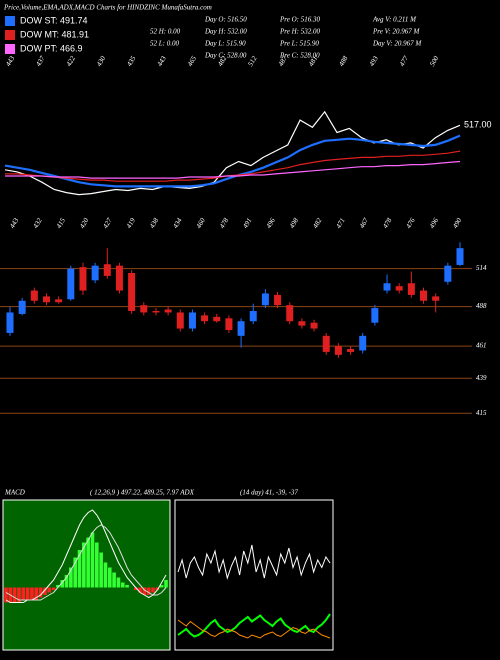 This screenshot has width=500, height=660. What do you see at coordinates (481, 346) in the screenshot?
I see `y-tick-label: 461` at bounding box center [481, 346].